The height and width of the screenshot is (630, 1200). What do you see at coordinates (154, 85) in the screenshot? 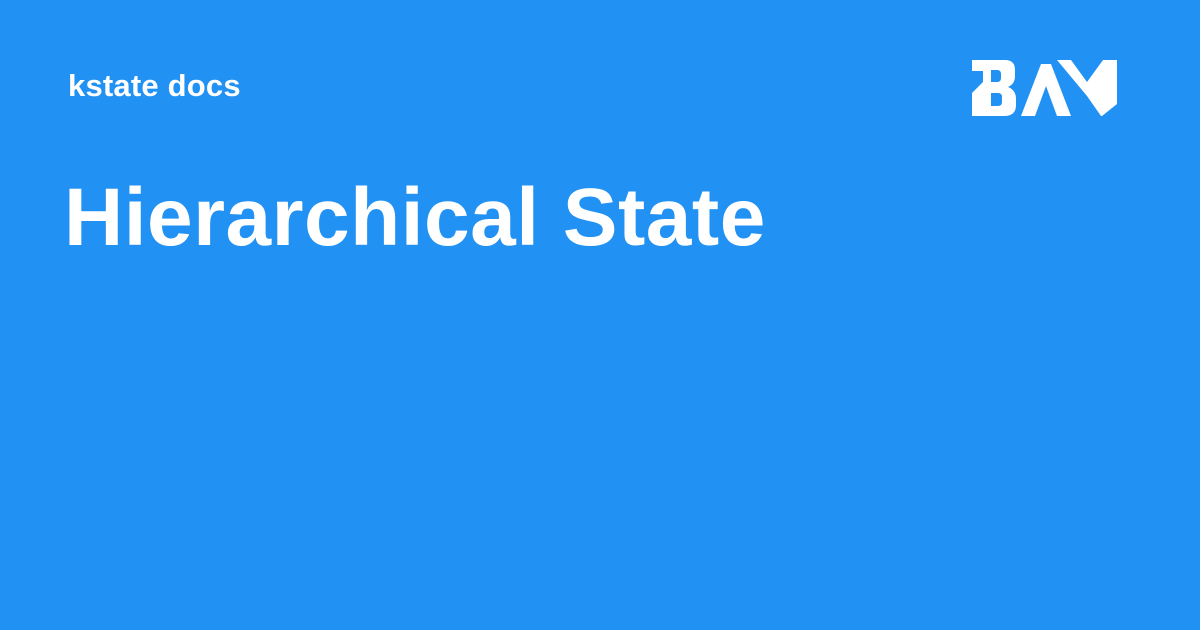
I see `site-name: kstate docs` at bounding box center [154, 85].